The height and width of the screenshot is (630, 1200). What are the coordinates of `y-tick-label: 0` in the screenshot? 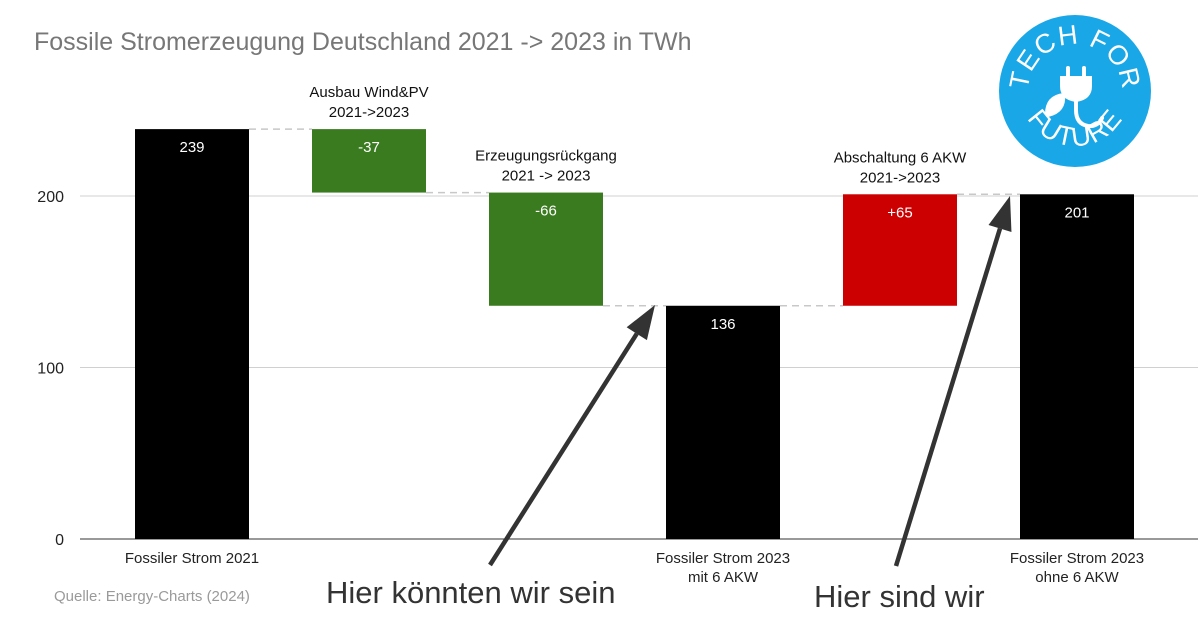 It's located at (59, 540).